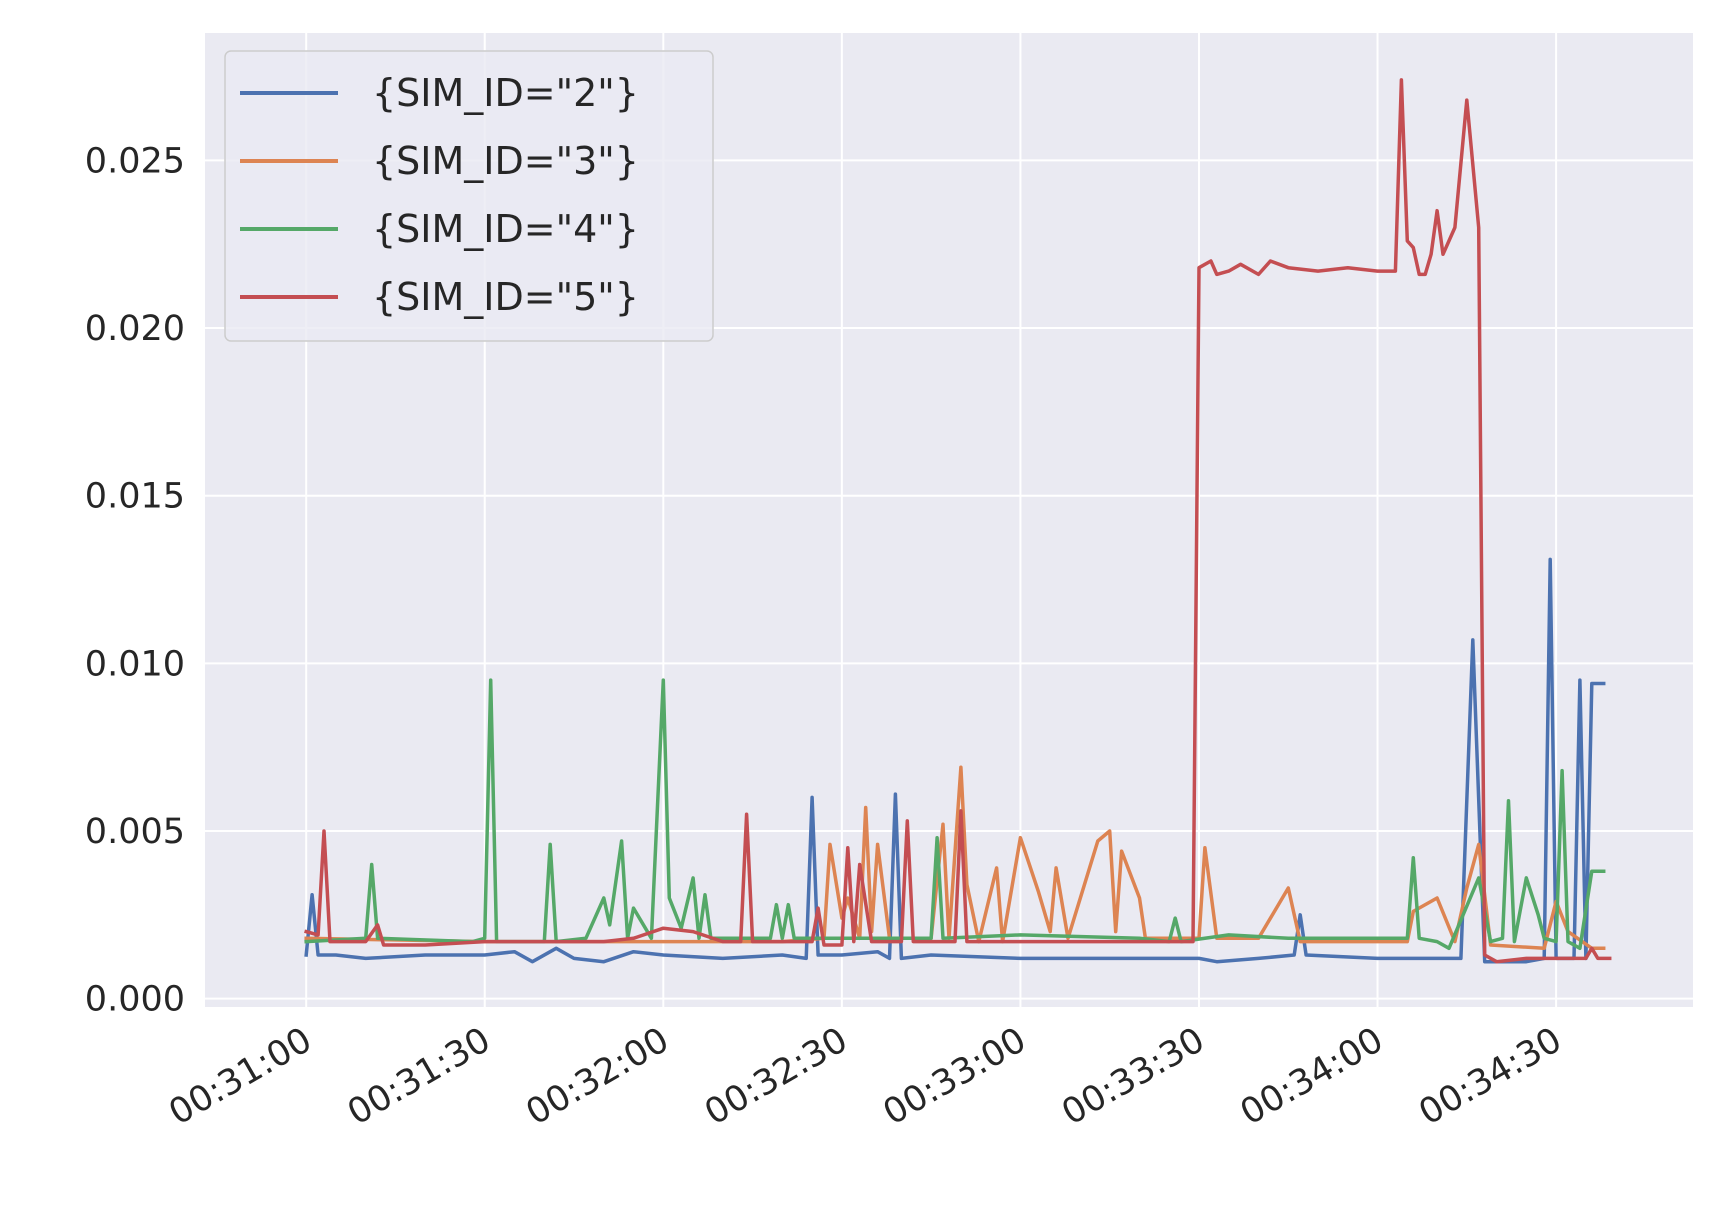 The image size is (1718, 1225). What do you see at coordinates (241, 1076) in the screenshot?
I see `x-tick-label: 00:31:00` at bounding box center [241, 1076].